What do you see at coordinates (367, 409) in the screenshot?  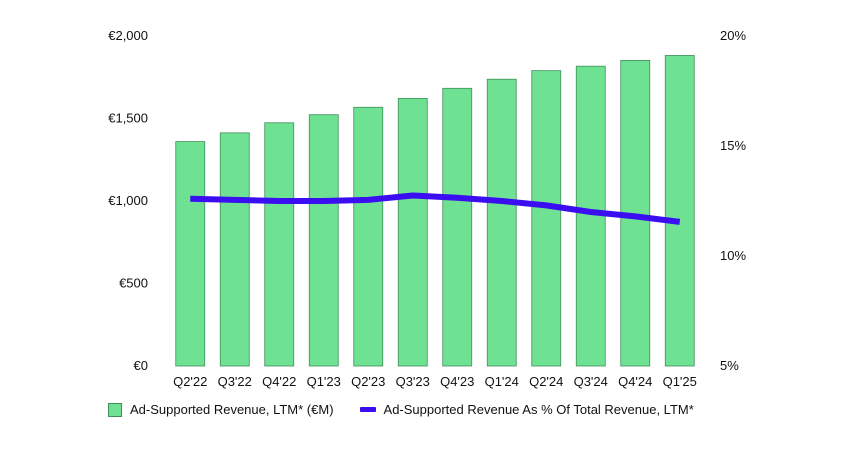 I see `legend-swatch-line` at bounding box center [367, 409].